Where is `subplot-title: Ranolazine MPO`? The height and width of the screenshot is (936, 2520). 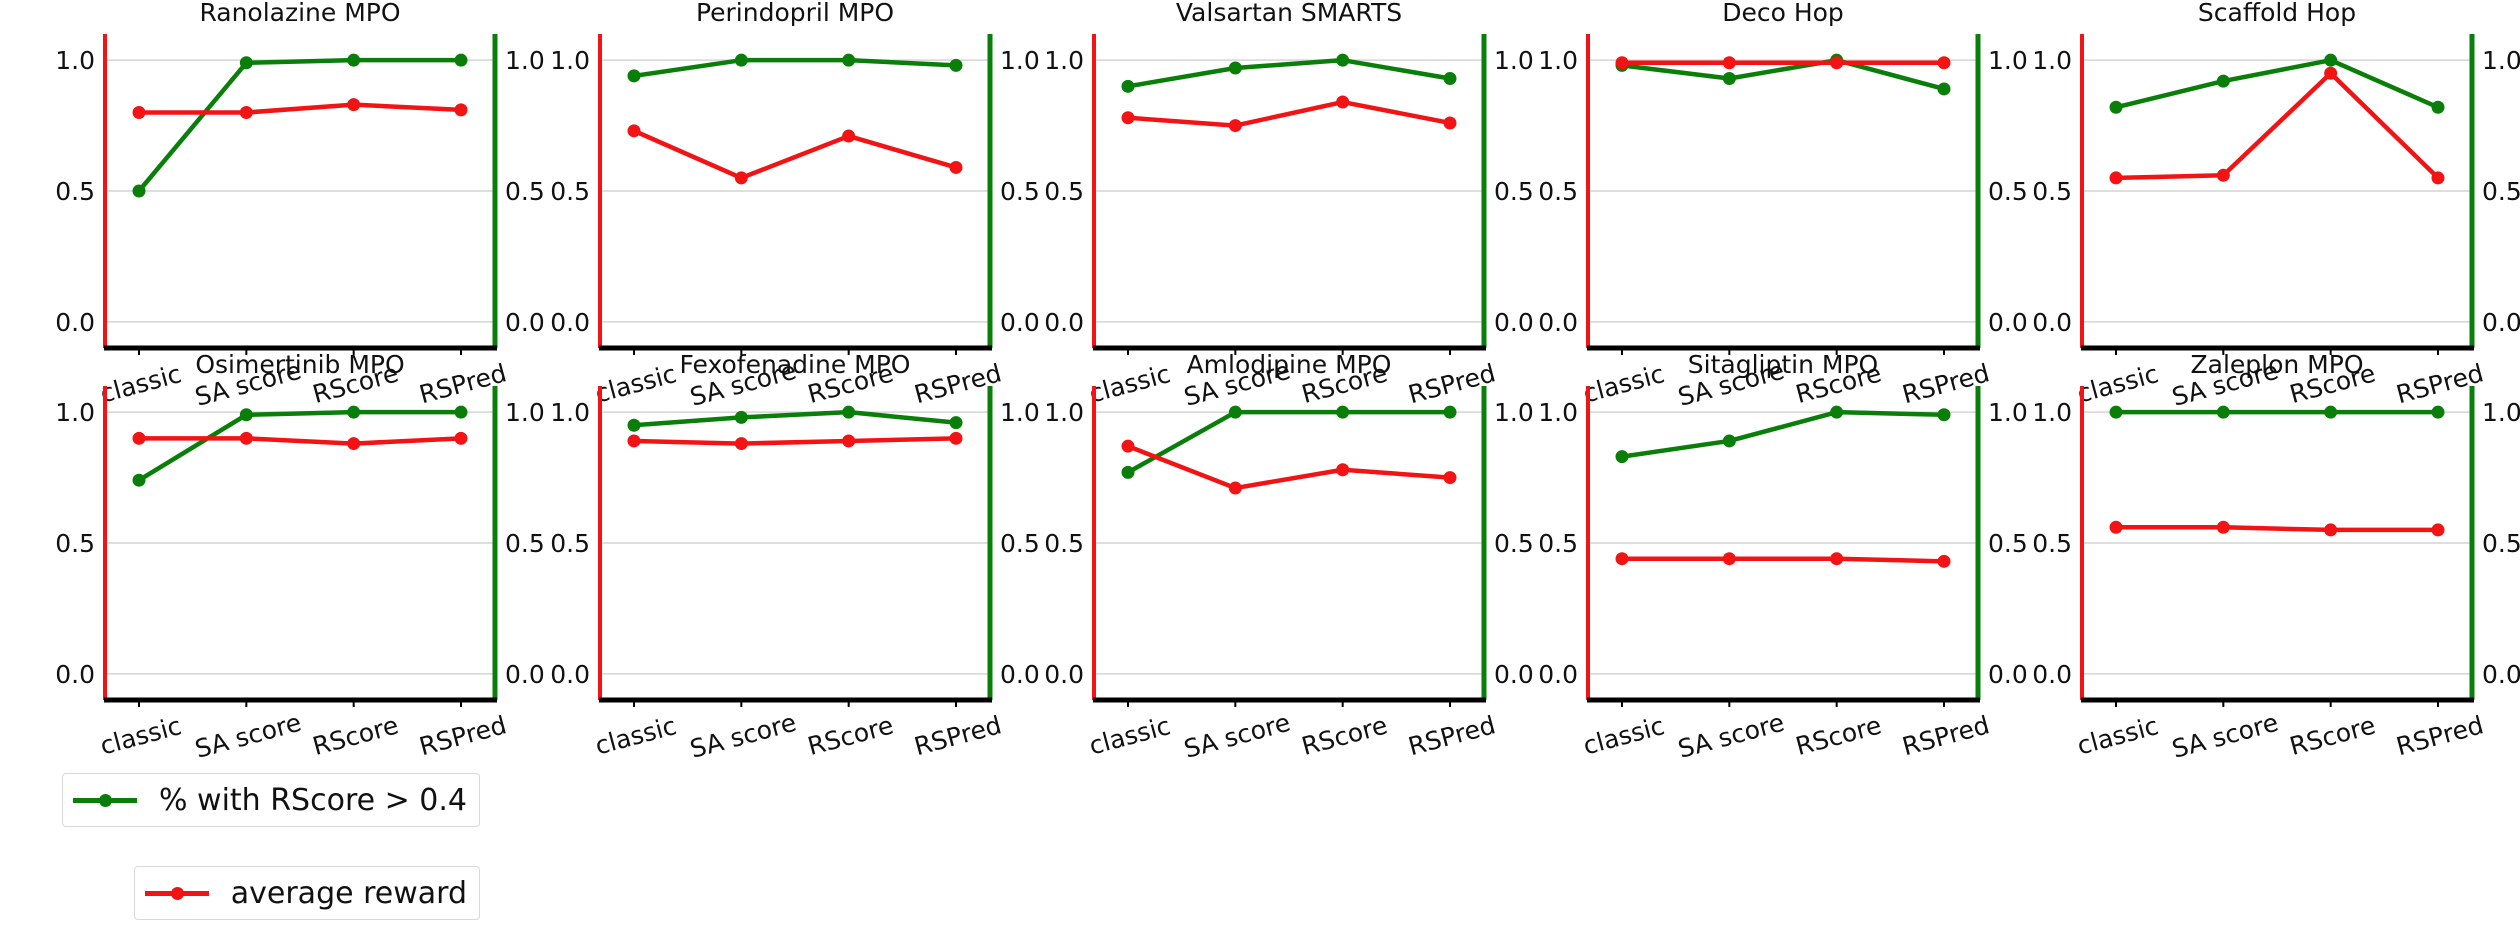
subplot-title: Ranolazine MPO is located at coordinates (299, 13).